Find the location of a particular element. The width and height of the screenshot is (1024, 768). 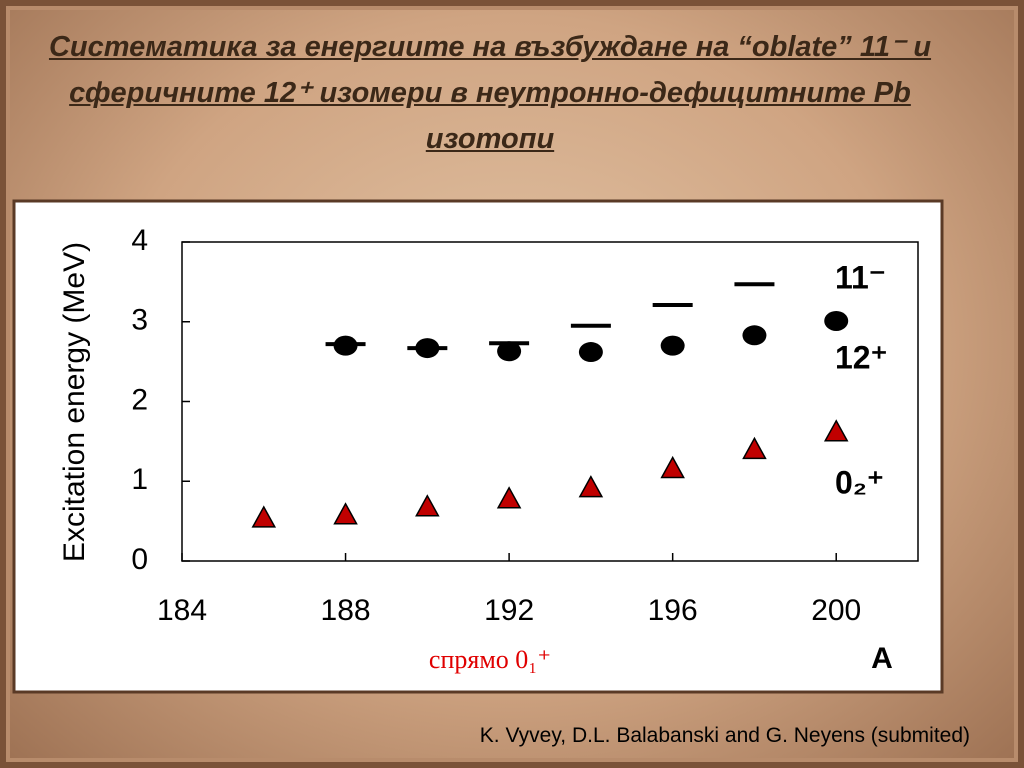

series-label: 12⁺ is located at coordinates (861, 357).